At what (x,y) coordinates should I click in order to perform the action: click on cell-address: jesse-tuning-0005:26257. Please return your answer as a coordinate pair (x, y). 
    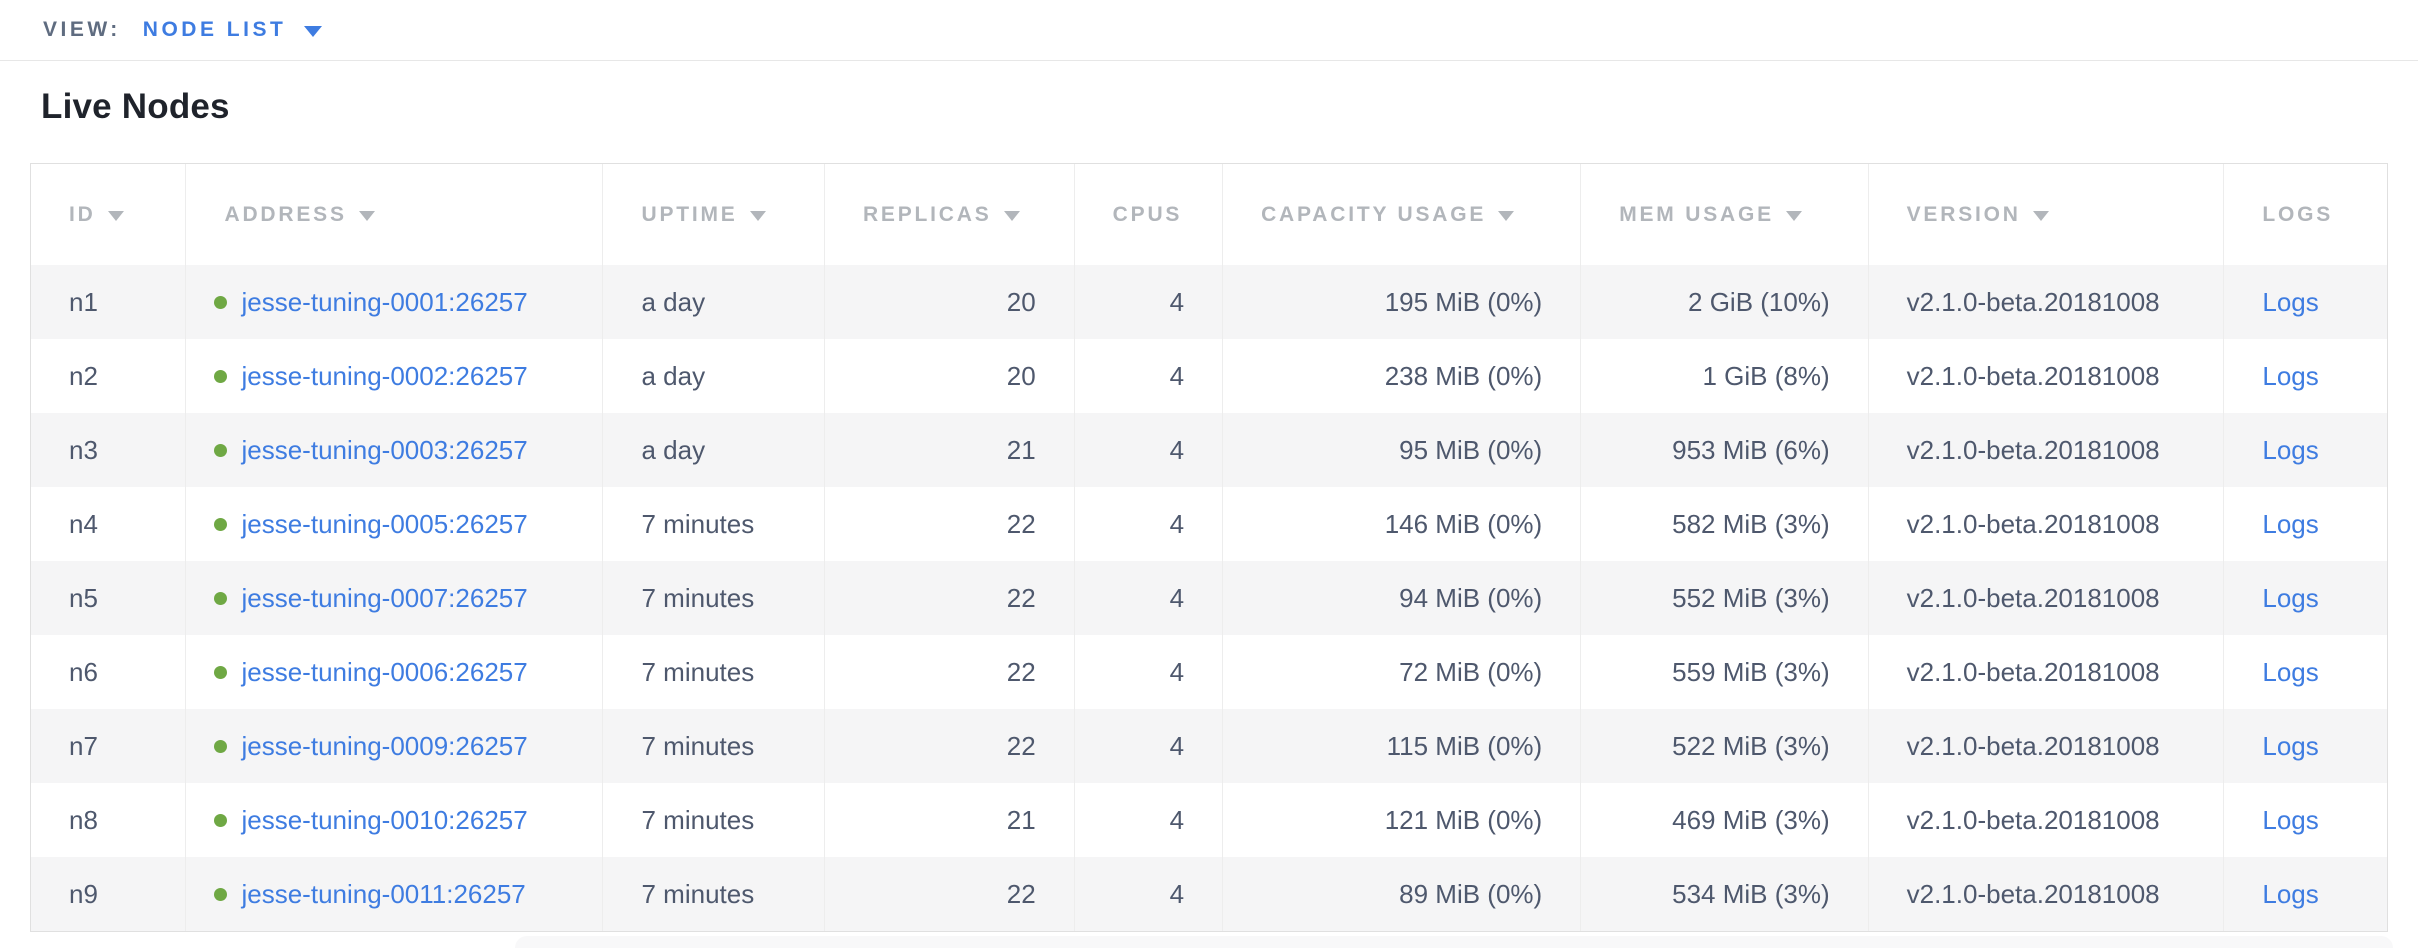
    Looking at the image, I should click on (395, 524).